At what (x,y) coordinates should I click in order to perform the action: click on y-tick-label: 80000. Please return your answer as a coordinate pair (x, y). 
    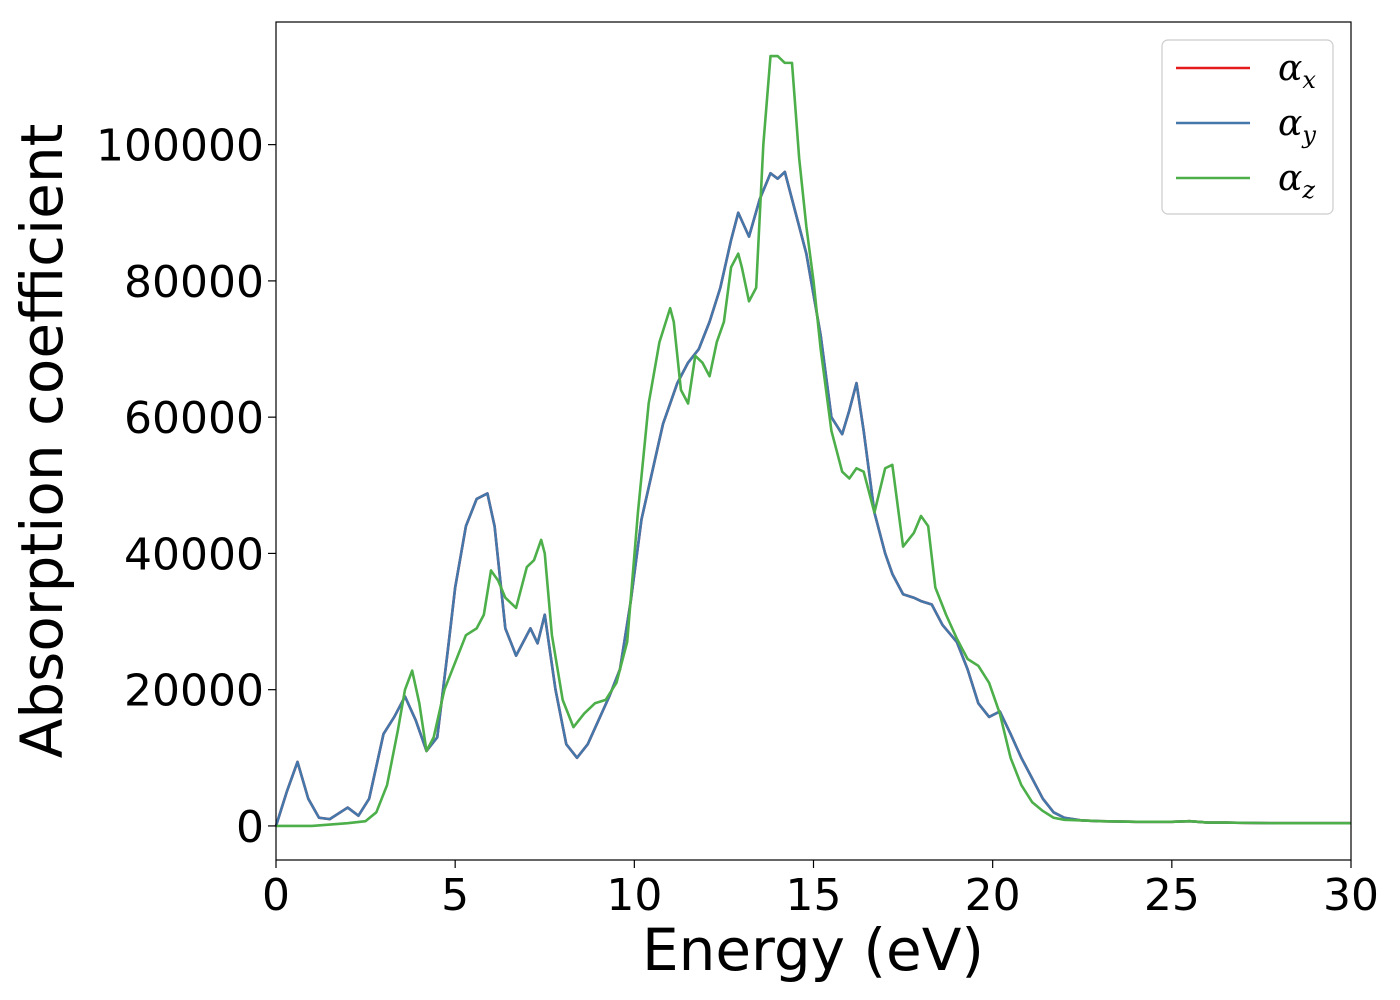
    Looking at the image, I should click on (194, 282).